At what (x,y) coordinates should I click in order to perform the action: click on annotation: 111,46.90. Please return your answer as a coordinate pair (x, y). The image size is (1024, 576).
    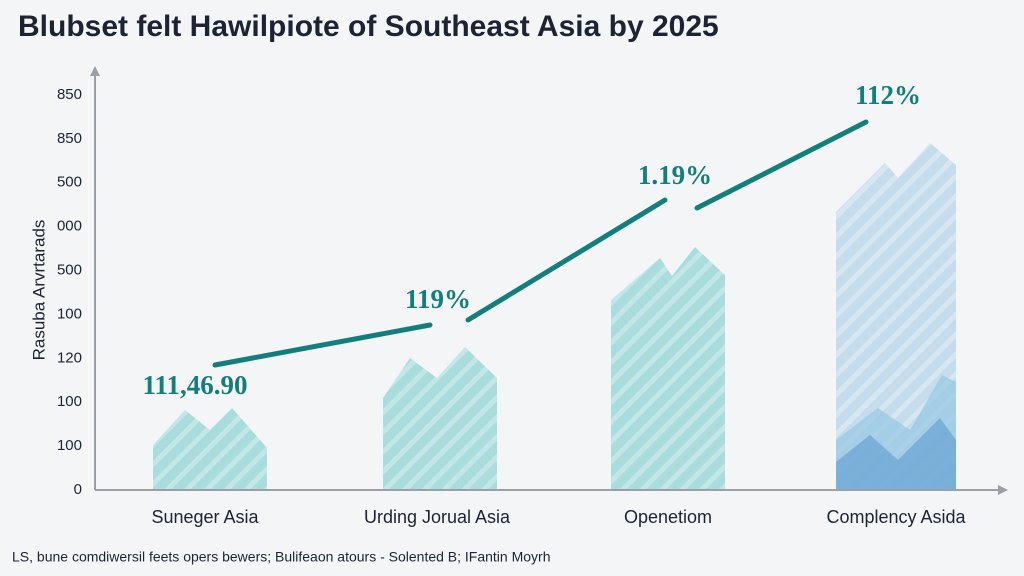
    Looking at the image, I should click on (194, 385).